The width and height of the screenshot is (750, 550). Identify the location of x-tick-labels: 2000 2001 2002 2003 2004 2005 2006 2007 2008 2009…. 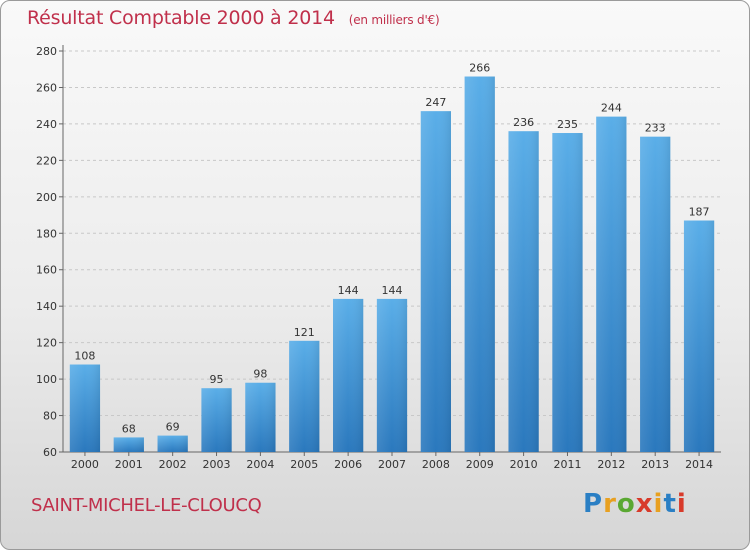
(392, 461).